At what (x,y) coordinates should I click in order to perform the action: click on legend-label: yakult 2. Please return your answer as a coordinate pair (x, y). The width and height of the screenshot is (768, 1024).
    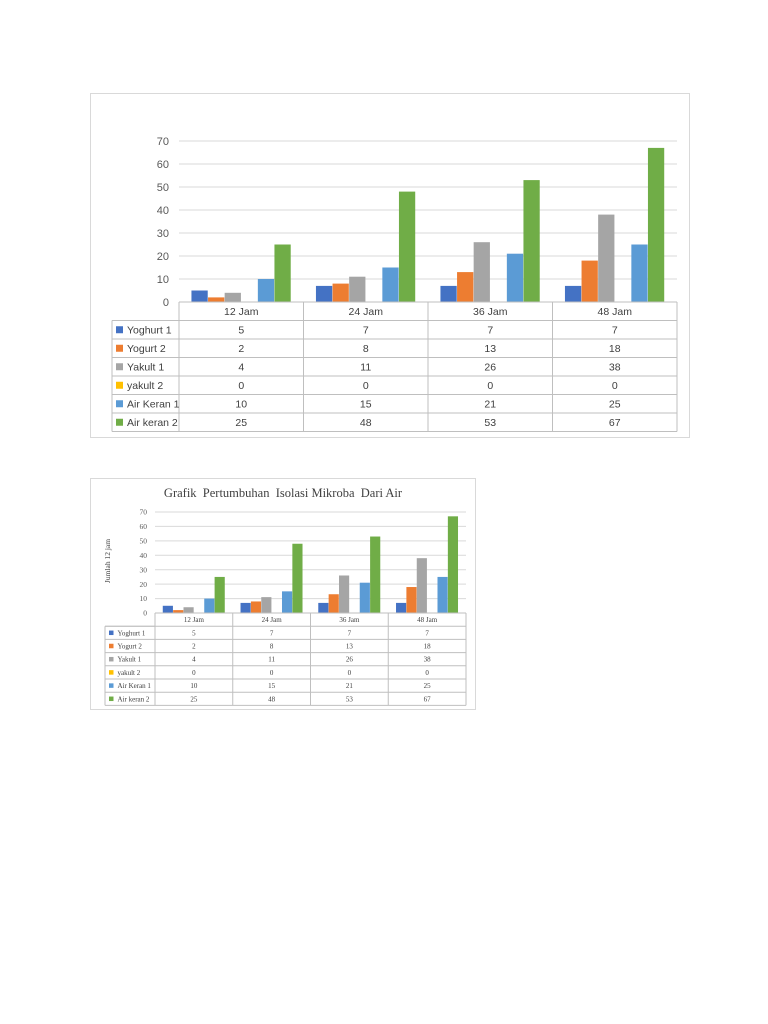
    Looking at the image, I should click on (129, 673).